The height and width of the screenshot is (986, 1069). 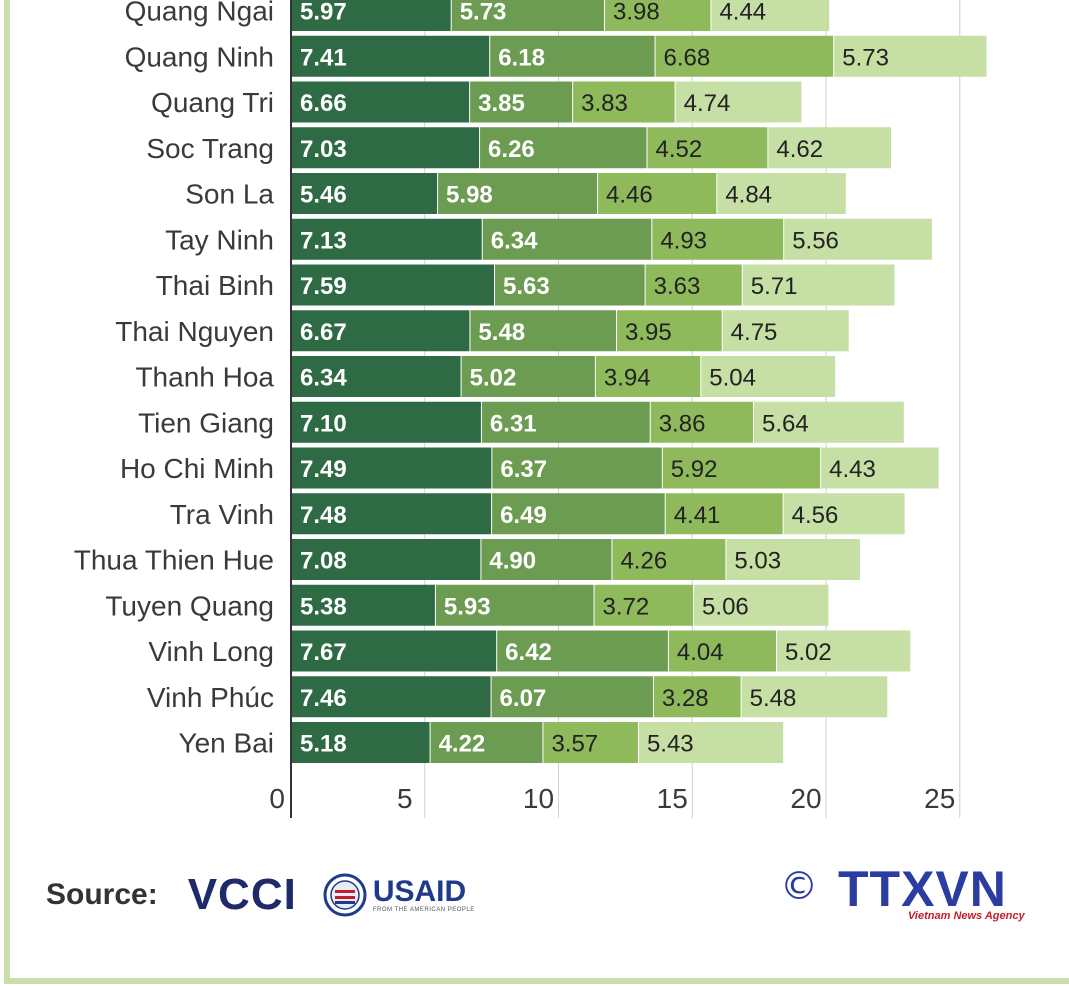 What do you see at coordinates (323, 149) in the screenshot?
I see `data-label: 7.03` at bounding box center [323, 149].